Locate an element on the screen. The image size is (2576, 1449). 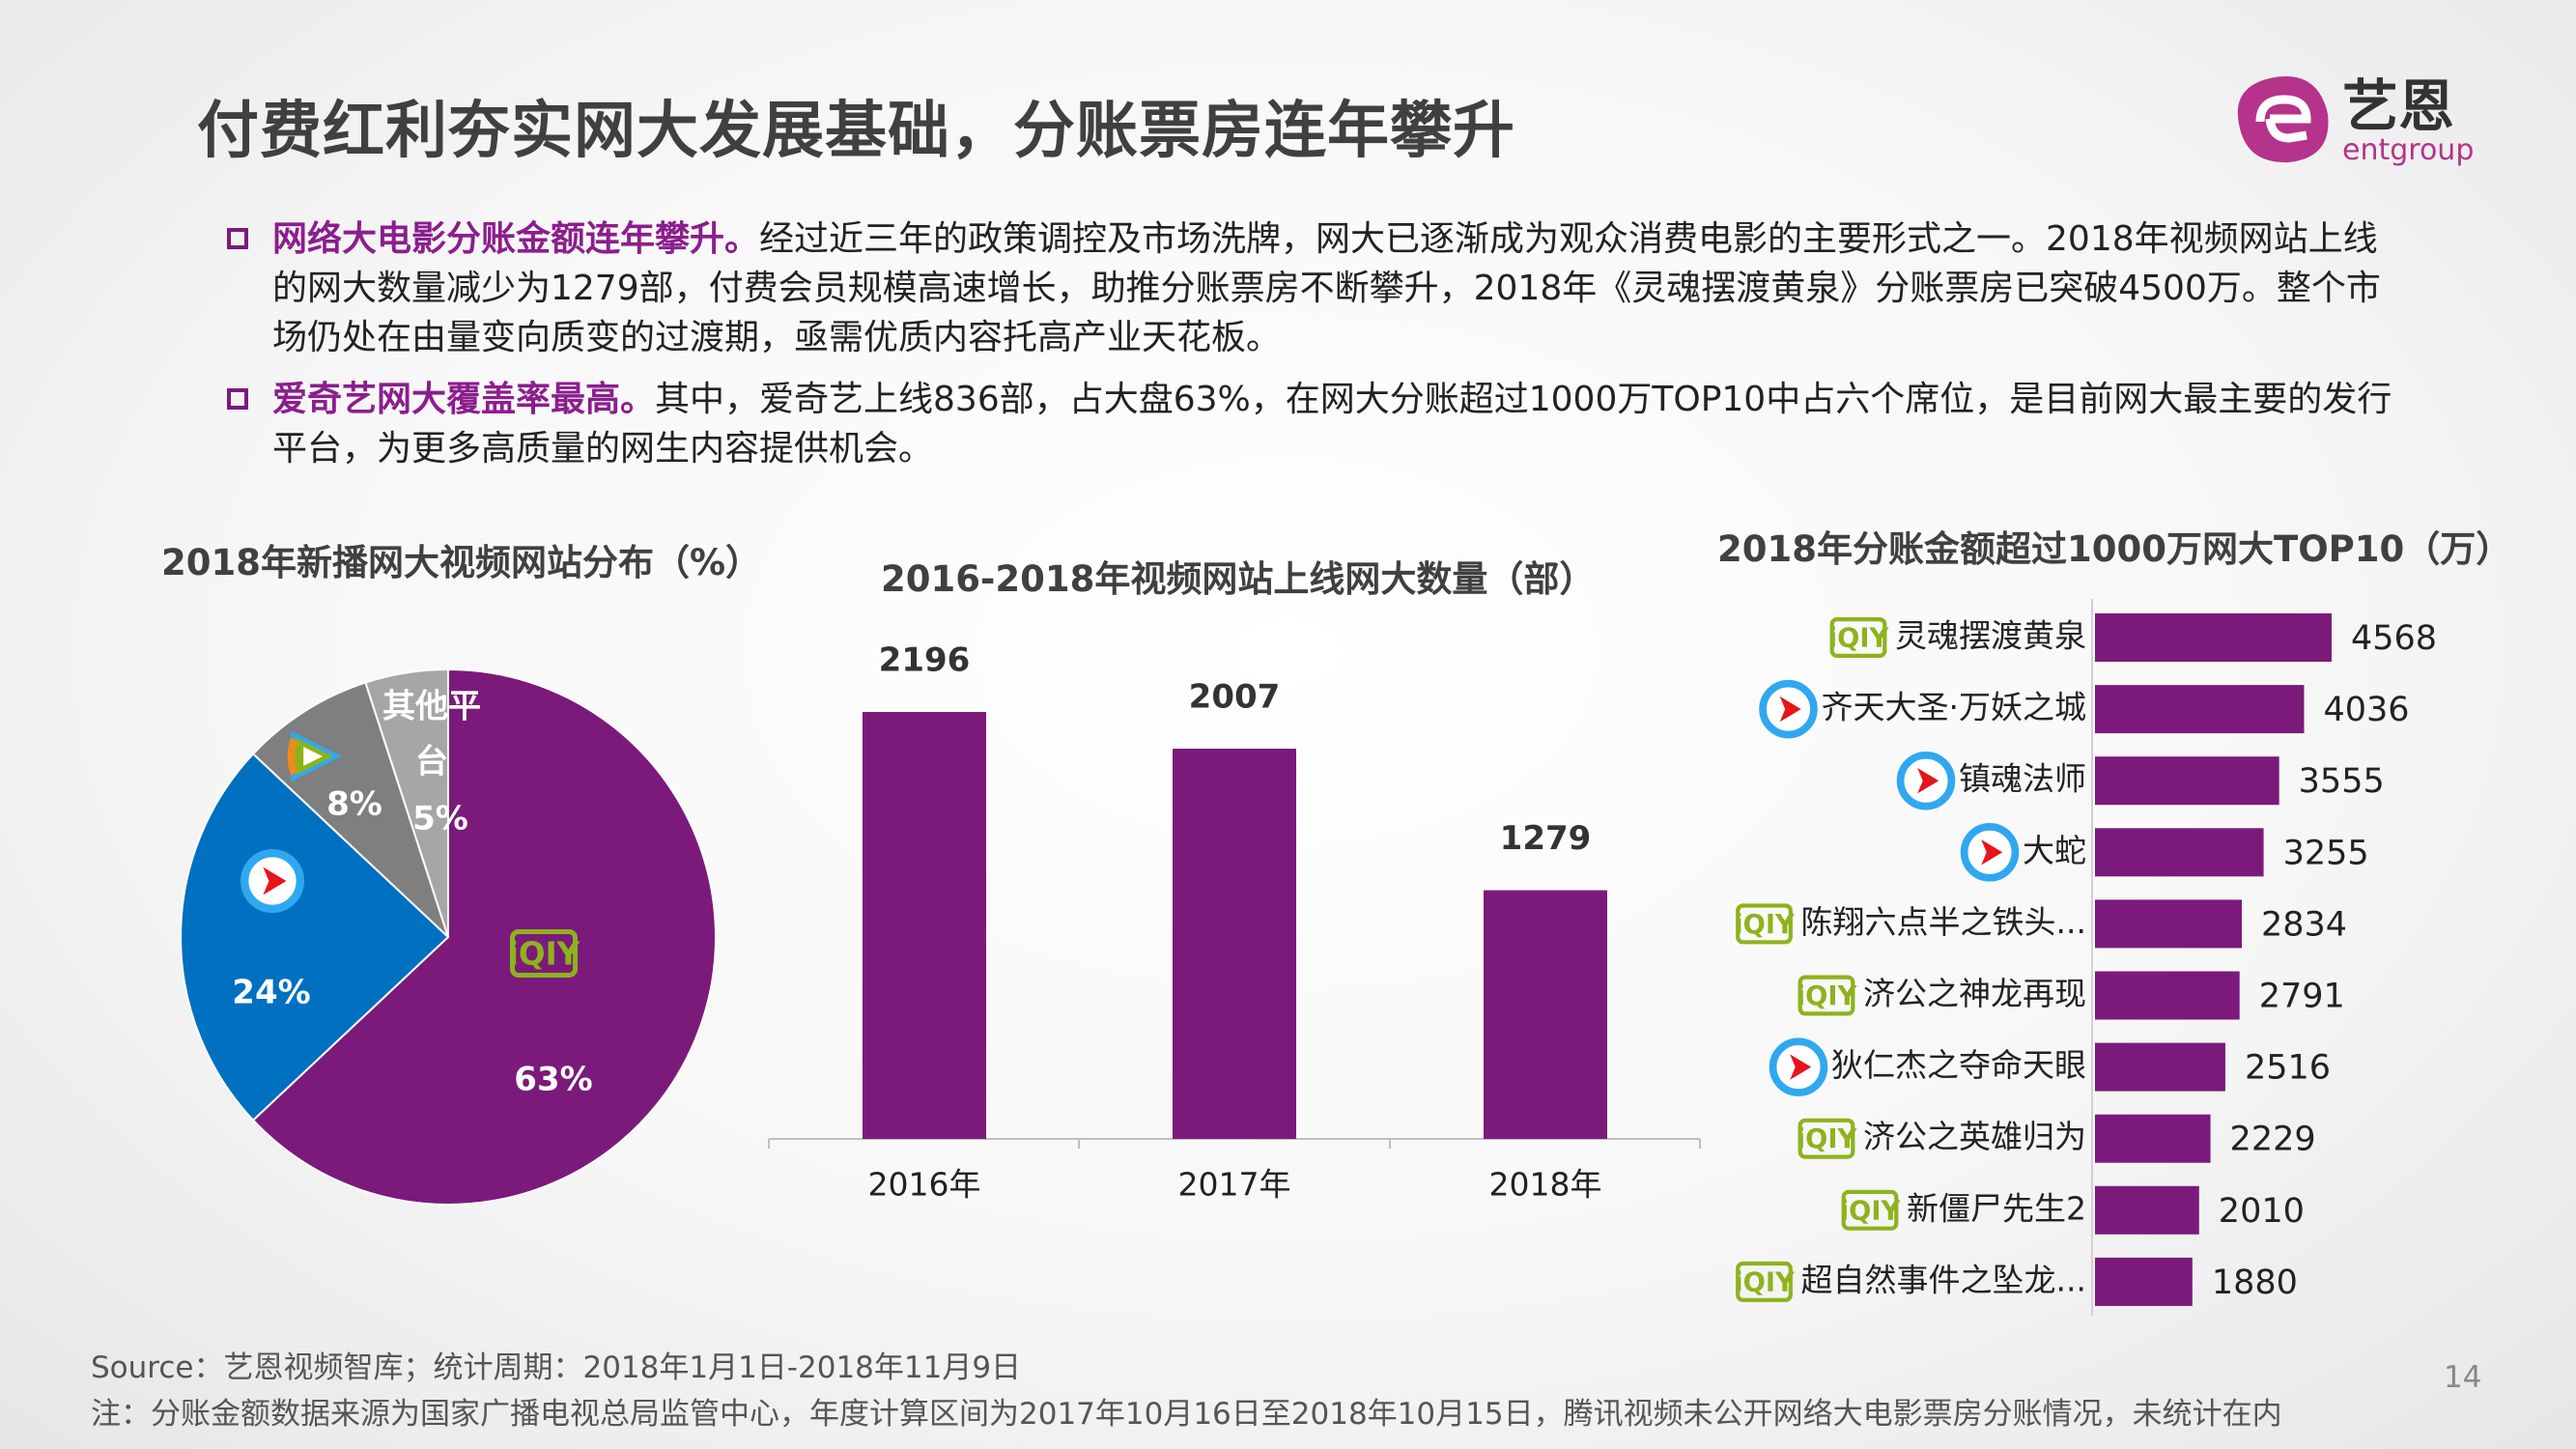
hbar-category-label: 狄仁杰之夺命天眼 is located at coordinates (1958, 1065).